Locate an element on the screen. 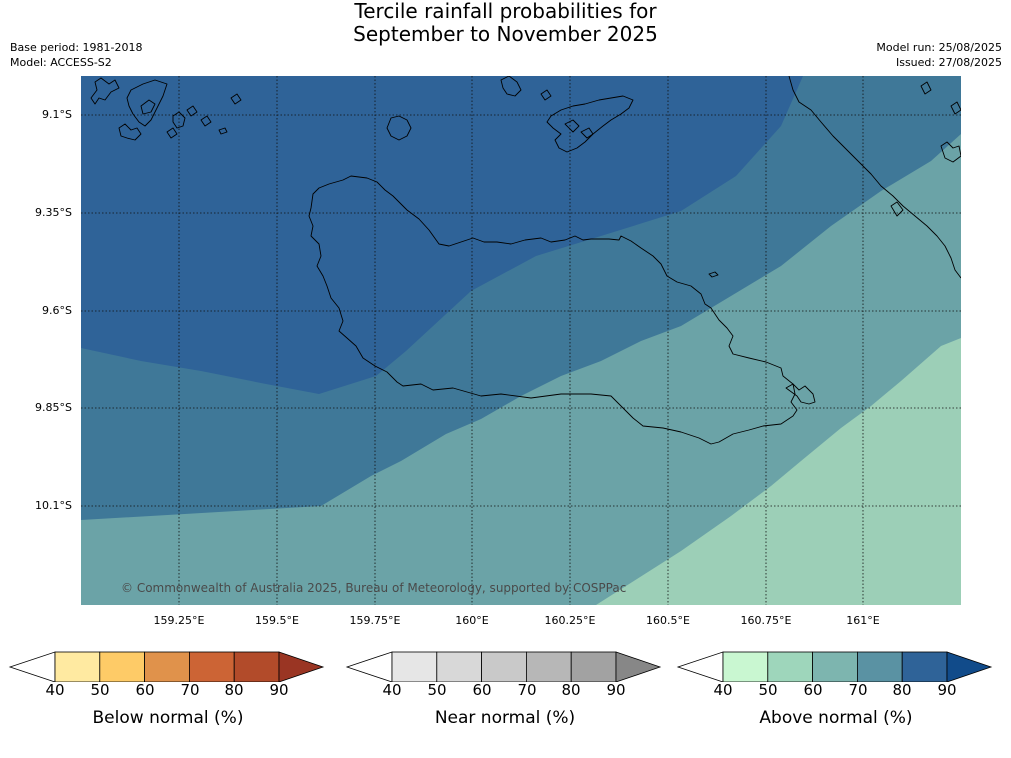  lon-tick: 159.5°E is located at coordinates (277, 620).